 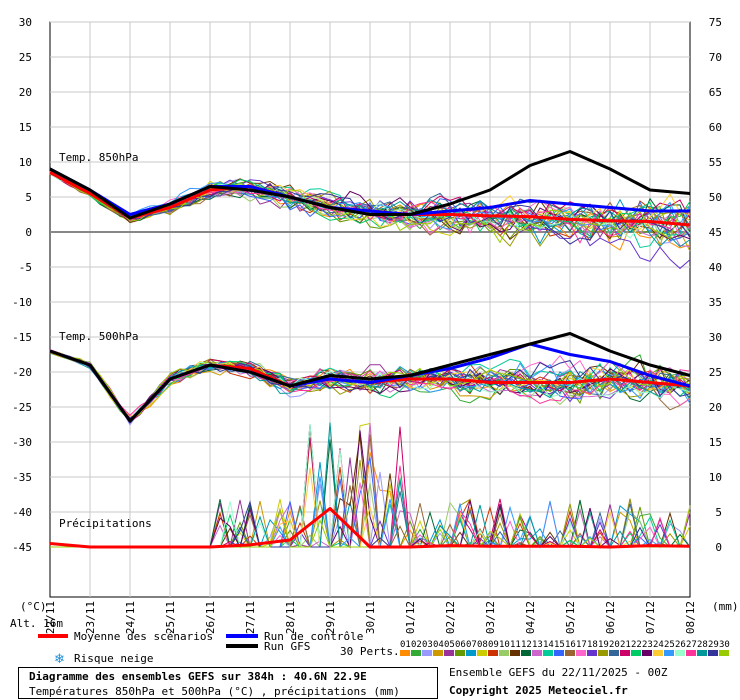 What do you see at coordinates (98, 336) in the screenshot?
I see `annotation-t500: Temp. 500hPa` at bounding box center [98, 336].